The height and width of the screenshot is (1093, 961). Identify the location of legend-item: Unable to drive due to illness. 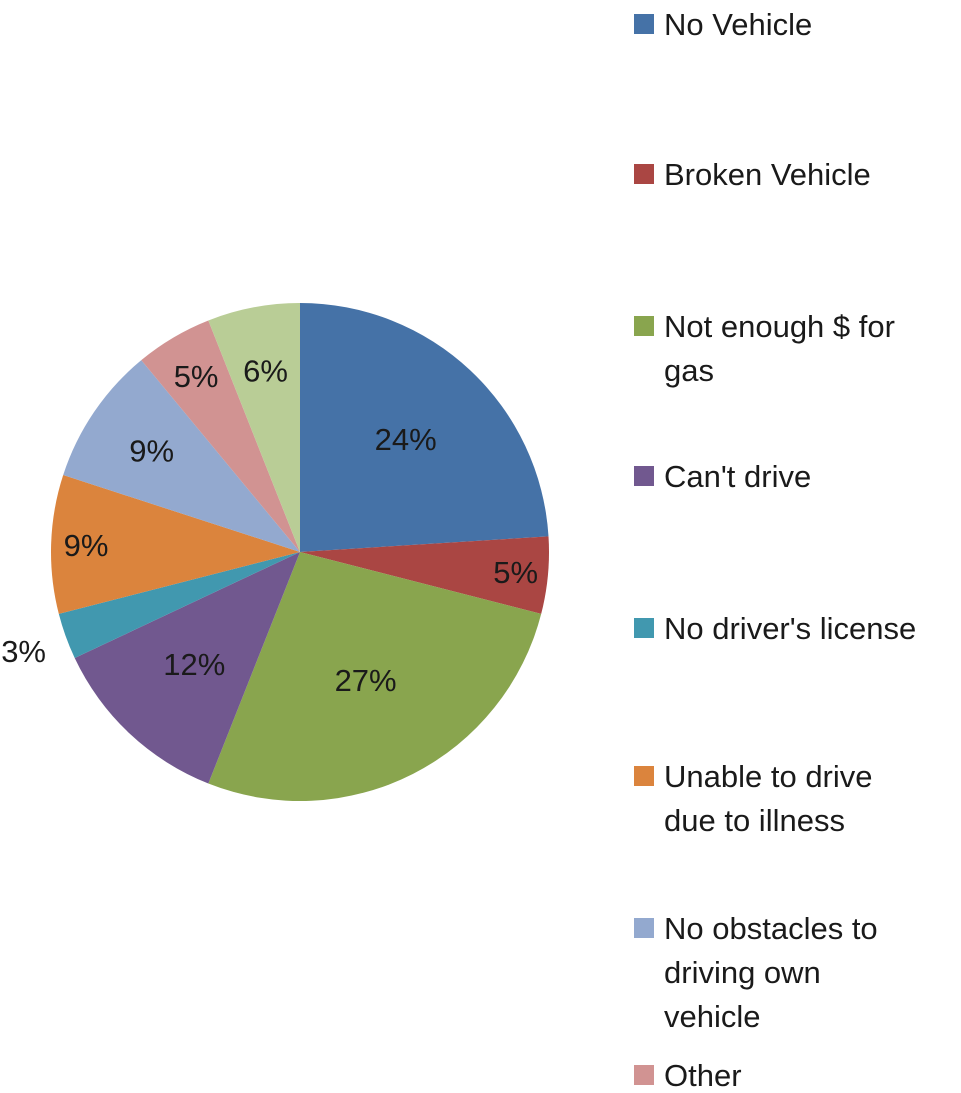
(753, 798).